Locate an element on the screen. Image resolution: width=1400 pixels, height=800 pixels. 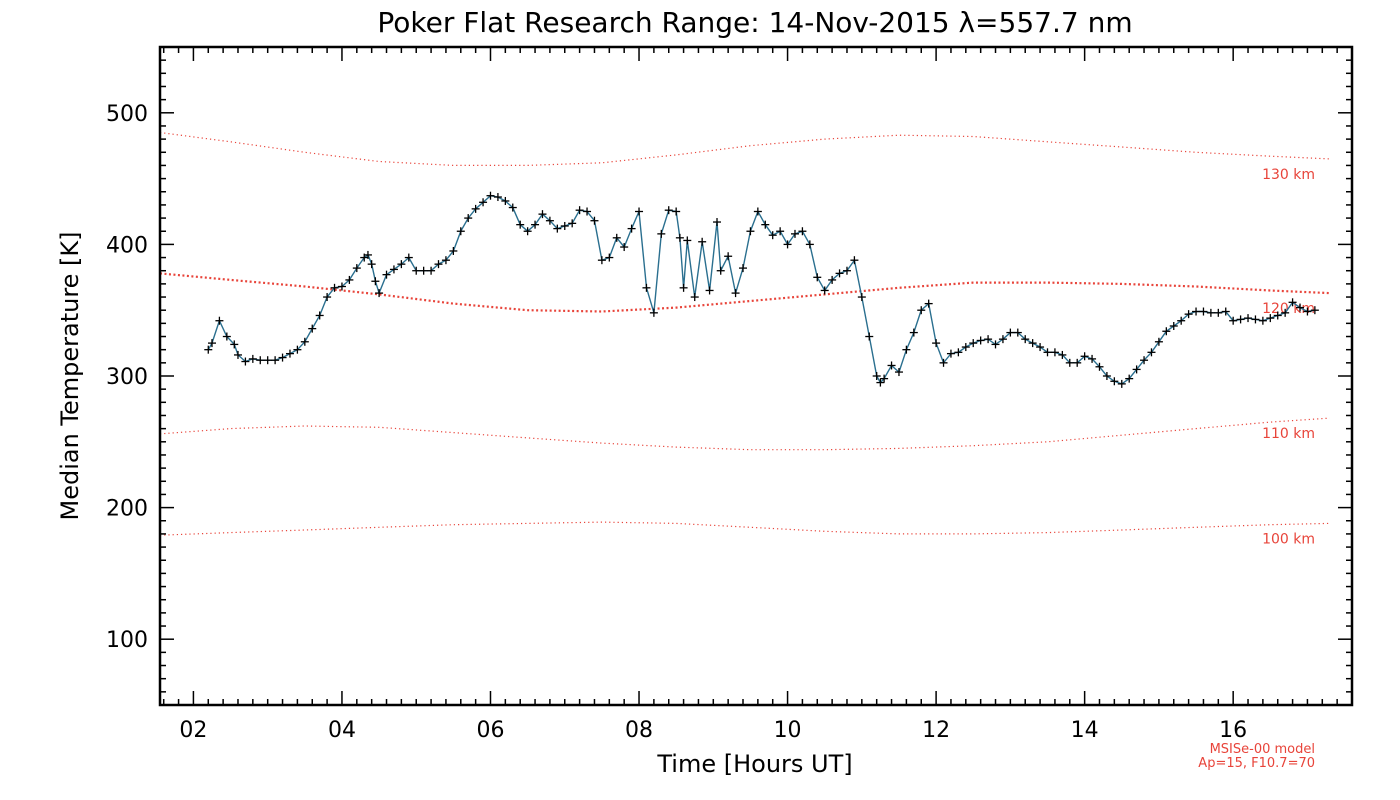
x-tick-label: 04 is located at coordinates (342, 730).